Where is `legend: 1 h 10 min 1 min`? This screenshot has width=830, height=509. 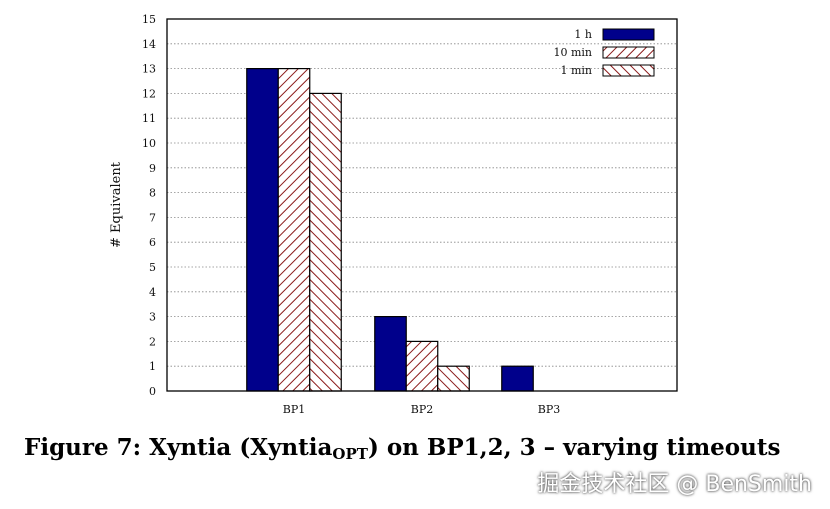
legend: 1 h 10 min 1 min is located at coordinates (604, 52).